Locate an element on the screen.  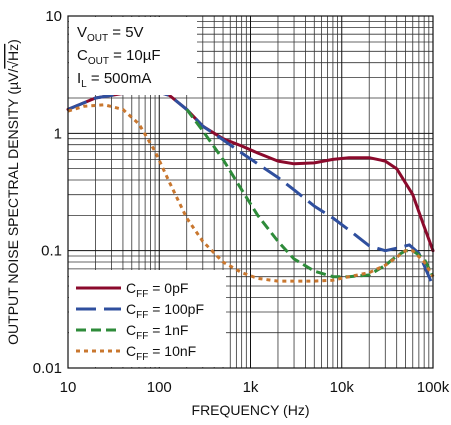
x-axis-label: FREQUENCY (Hz) is located at coordinates (251, 410).